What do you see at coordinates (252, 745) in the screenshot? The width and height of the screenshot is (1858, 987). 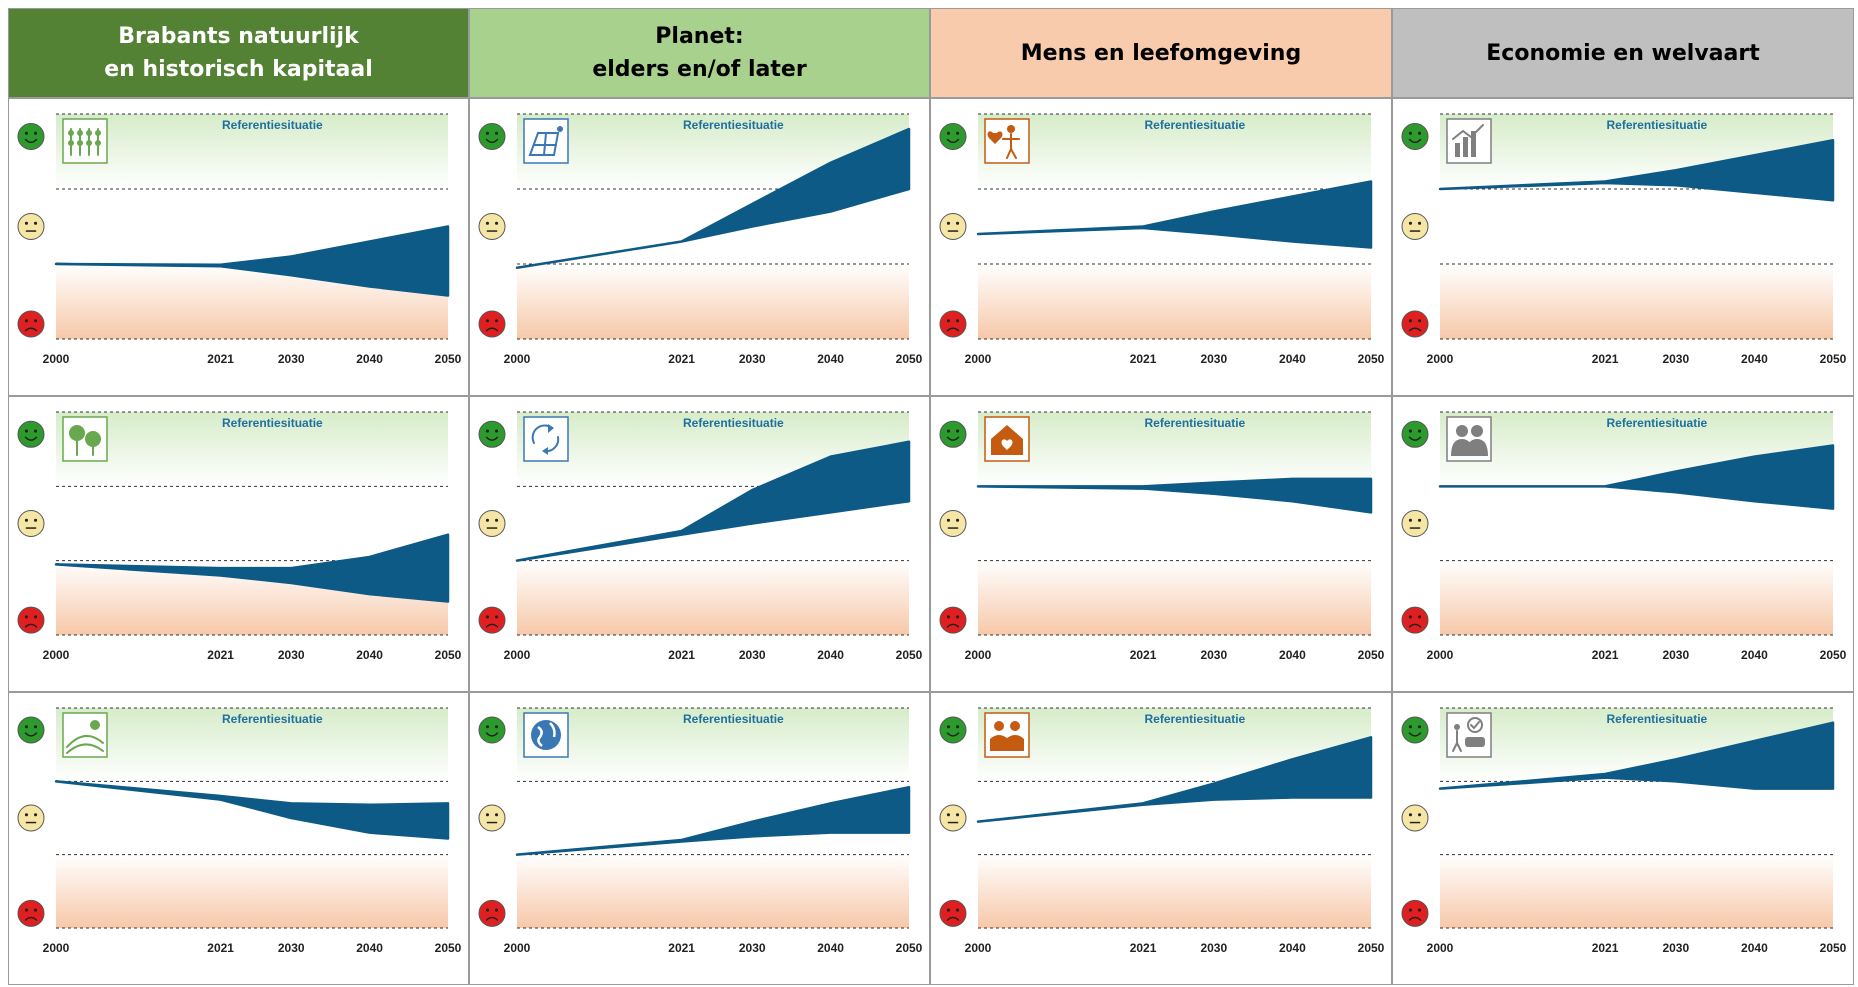 I see `zone-good` at bounding box center [252, 745].